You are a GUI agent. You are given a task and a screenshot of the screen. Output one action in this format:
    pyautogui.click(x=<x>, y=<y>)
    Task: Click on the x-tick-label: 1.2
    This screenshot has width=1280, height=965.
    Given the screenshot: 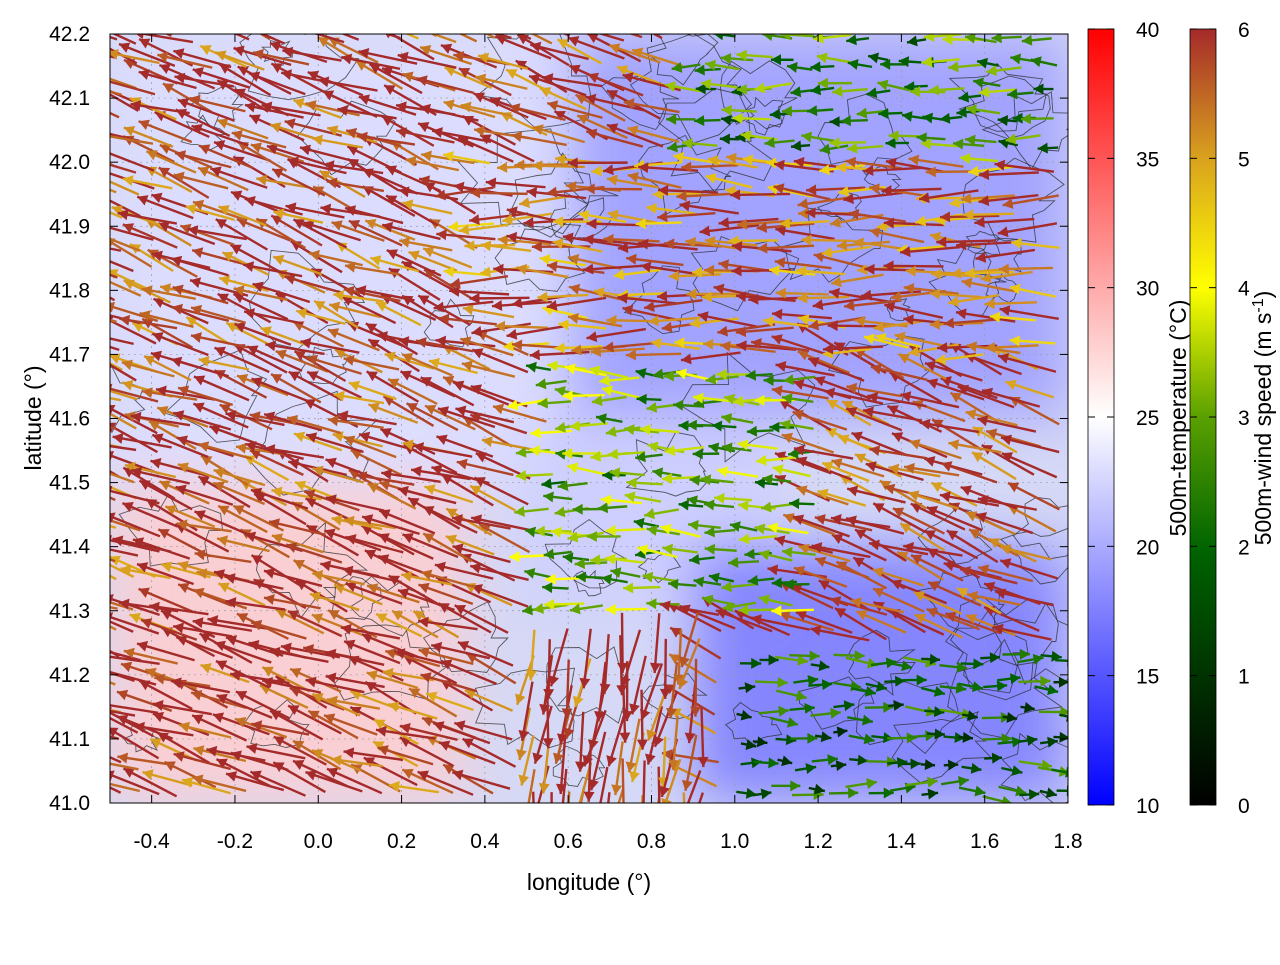 What is the action you would take?
    pyautogui.click(x=817, y=841)
    